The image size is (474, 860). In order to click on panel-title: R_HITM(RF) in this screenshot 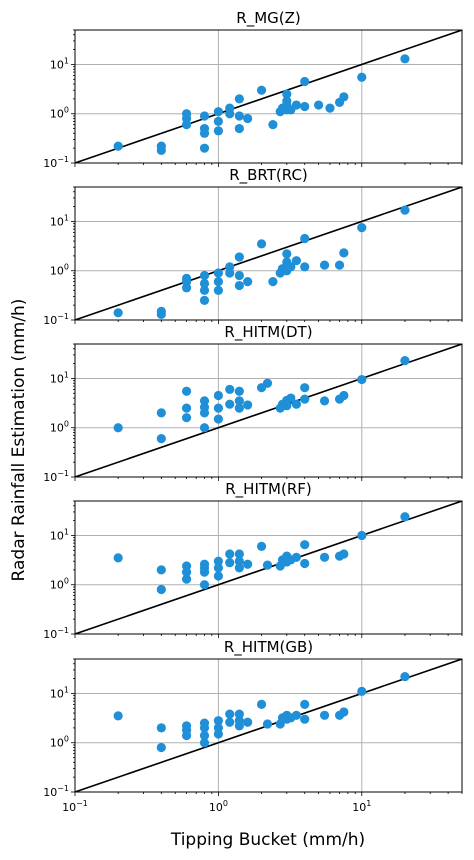, I will do `click(268, 489)`.